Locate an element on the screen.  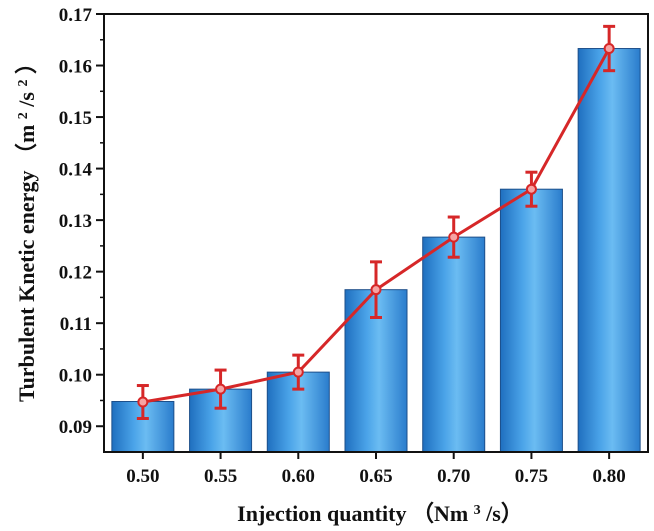
point-0.65 is located at coordinates (376, 290).